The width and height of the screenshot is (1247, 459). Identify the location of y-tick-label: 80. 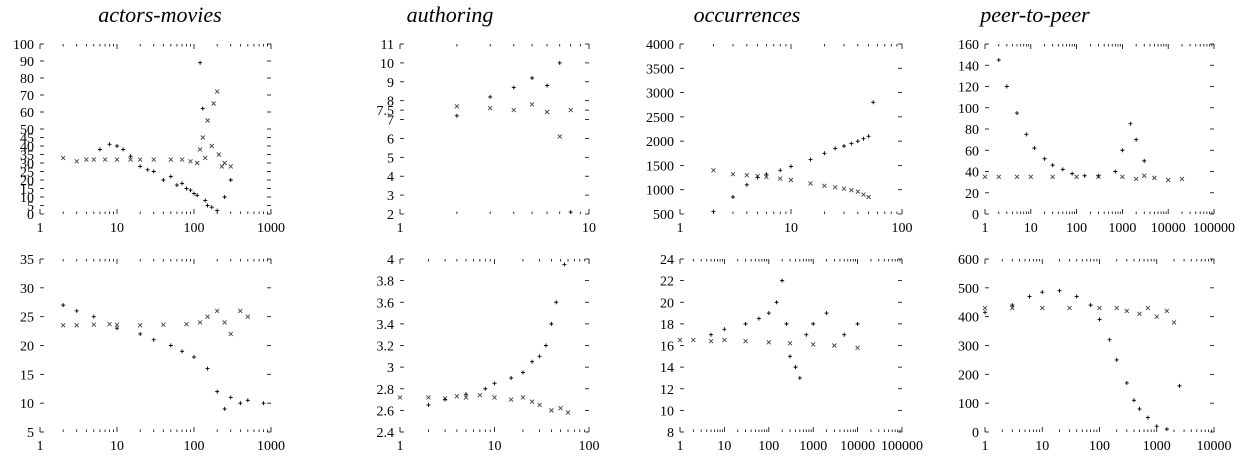
(972, 130).